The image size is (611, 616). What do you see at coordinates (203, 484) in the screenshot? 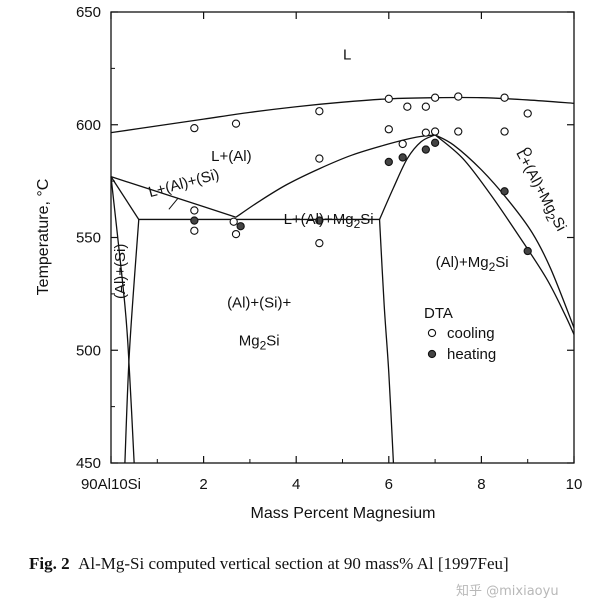
I see `x-tick-label: 2` at bounding box center [203, 484].